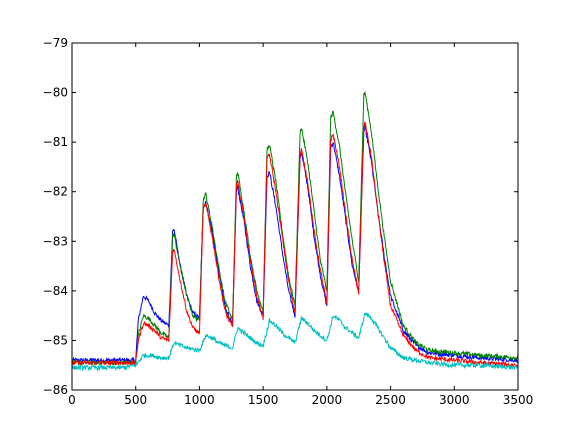  I want to click on x-tick-label: 2000, so click(327, 400).